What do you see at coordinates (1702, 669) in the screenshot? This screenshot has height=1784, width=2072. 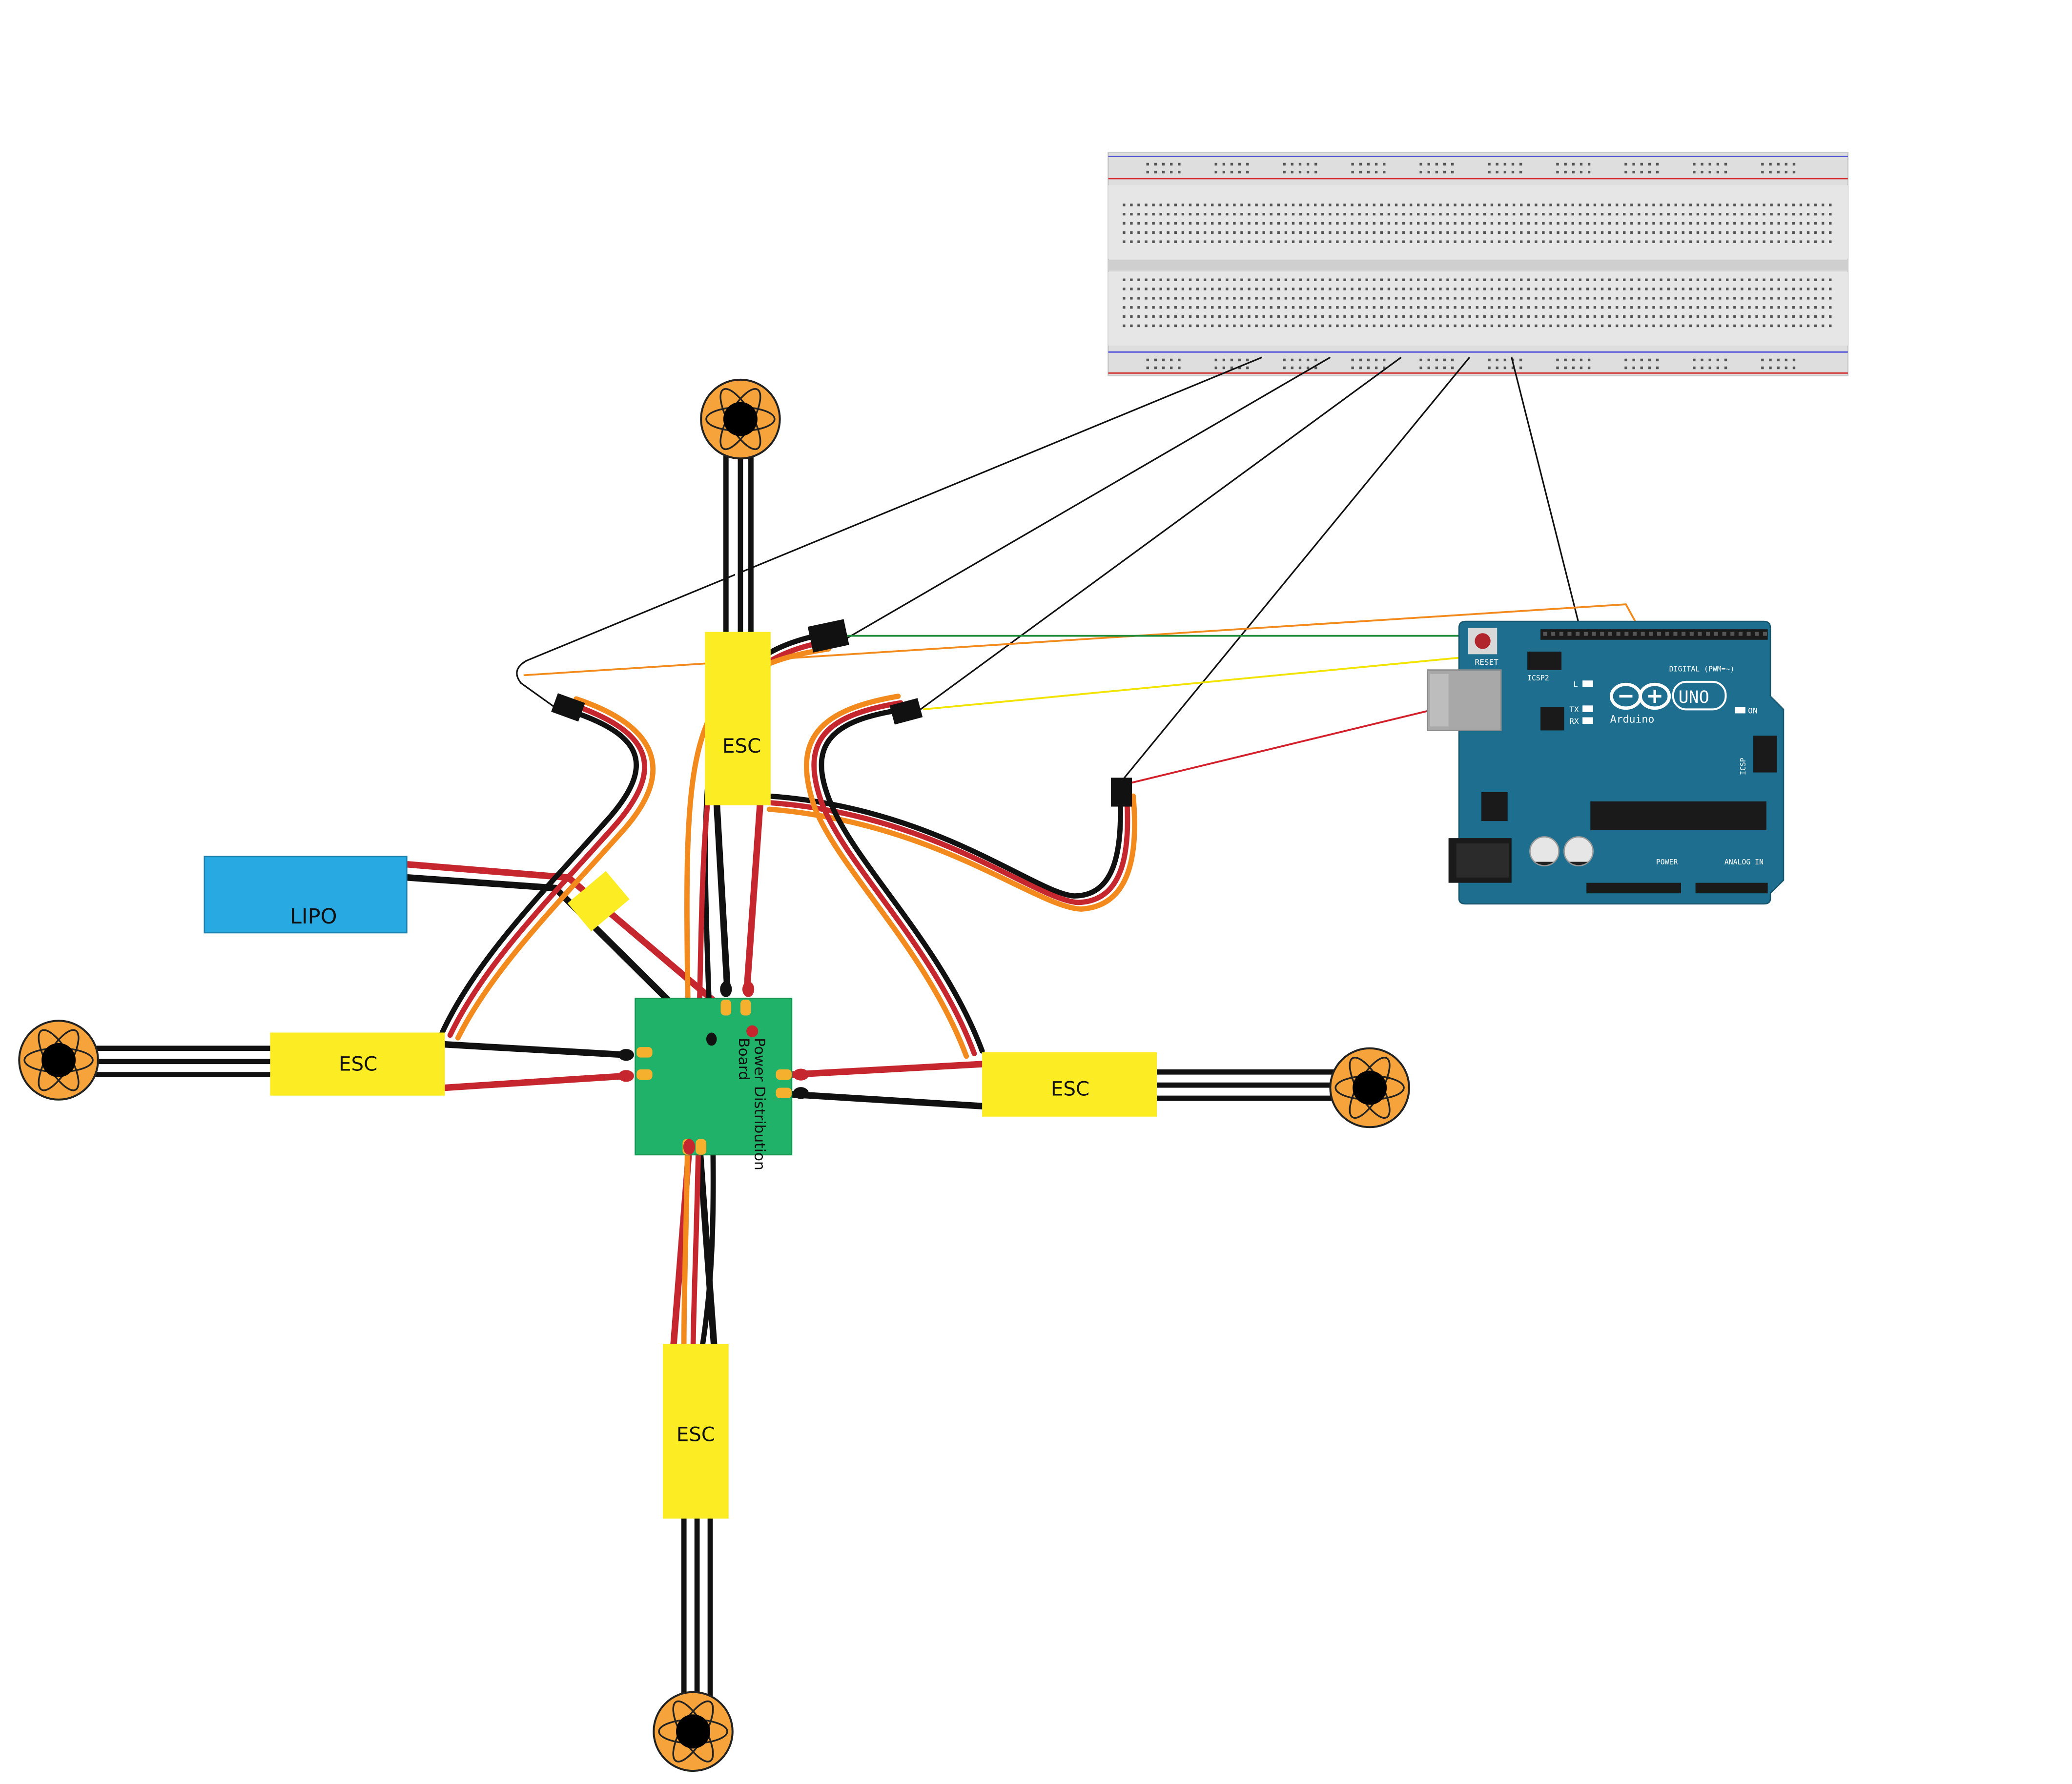 I see `digital-label: DIGITAL (PWM=~)` at bounding box center [1702, 669].